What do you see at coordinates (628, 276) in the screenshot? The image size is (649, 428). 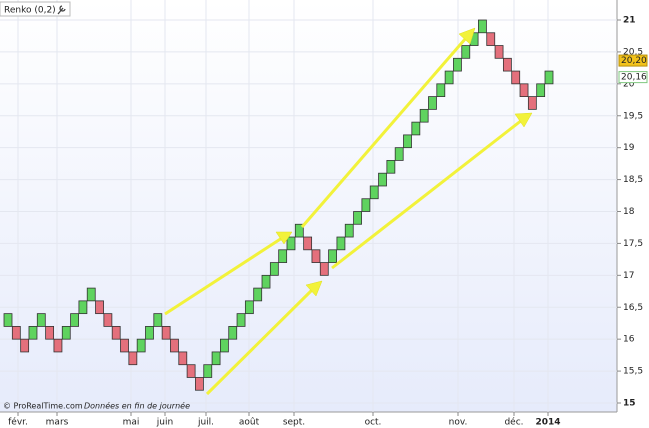 I see `y-tick-label: 17` at bounding box center [628, 276].